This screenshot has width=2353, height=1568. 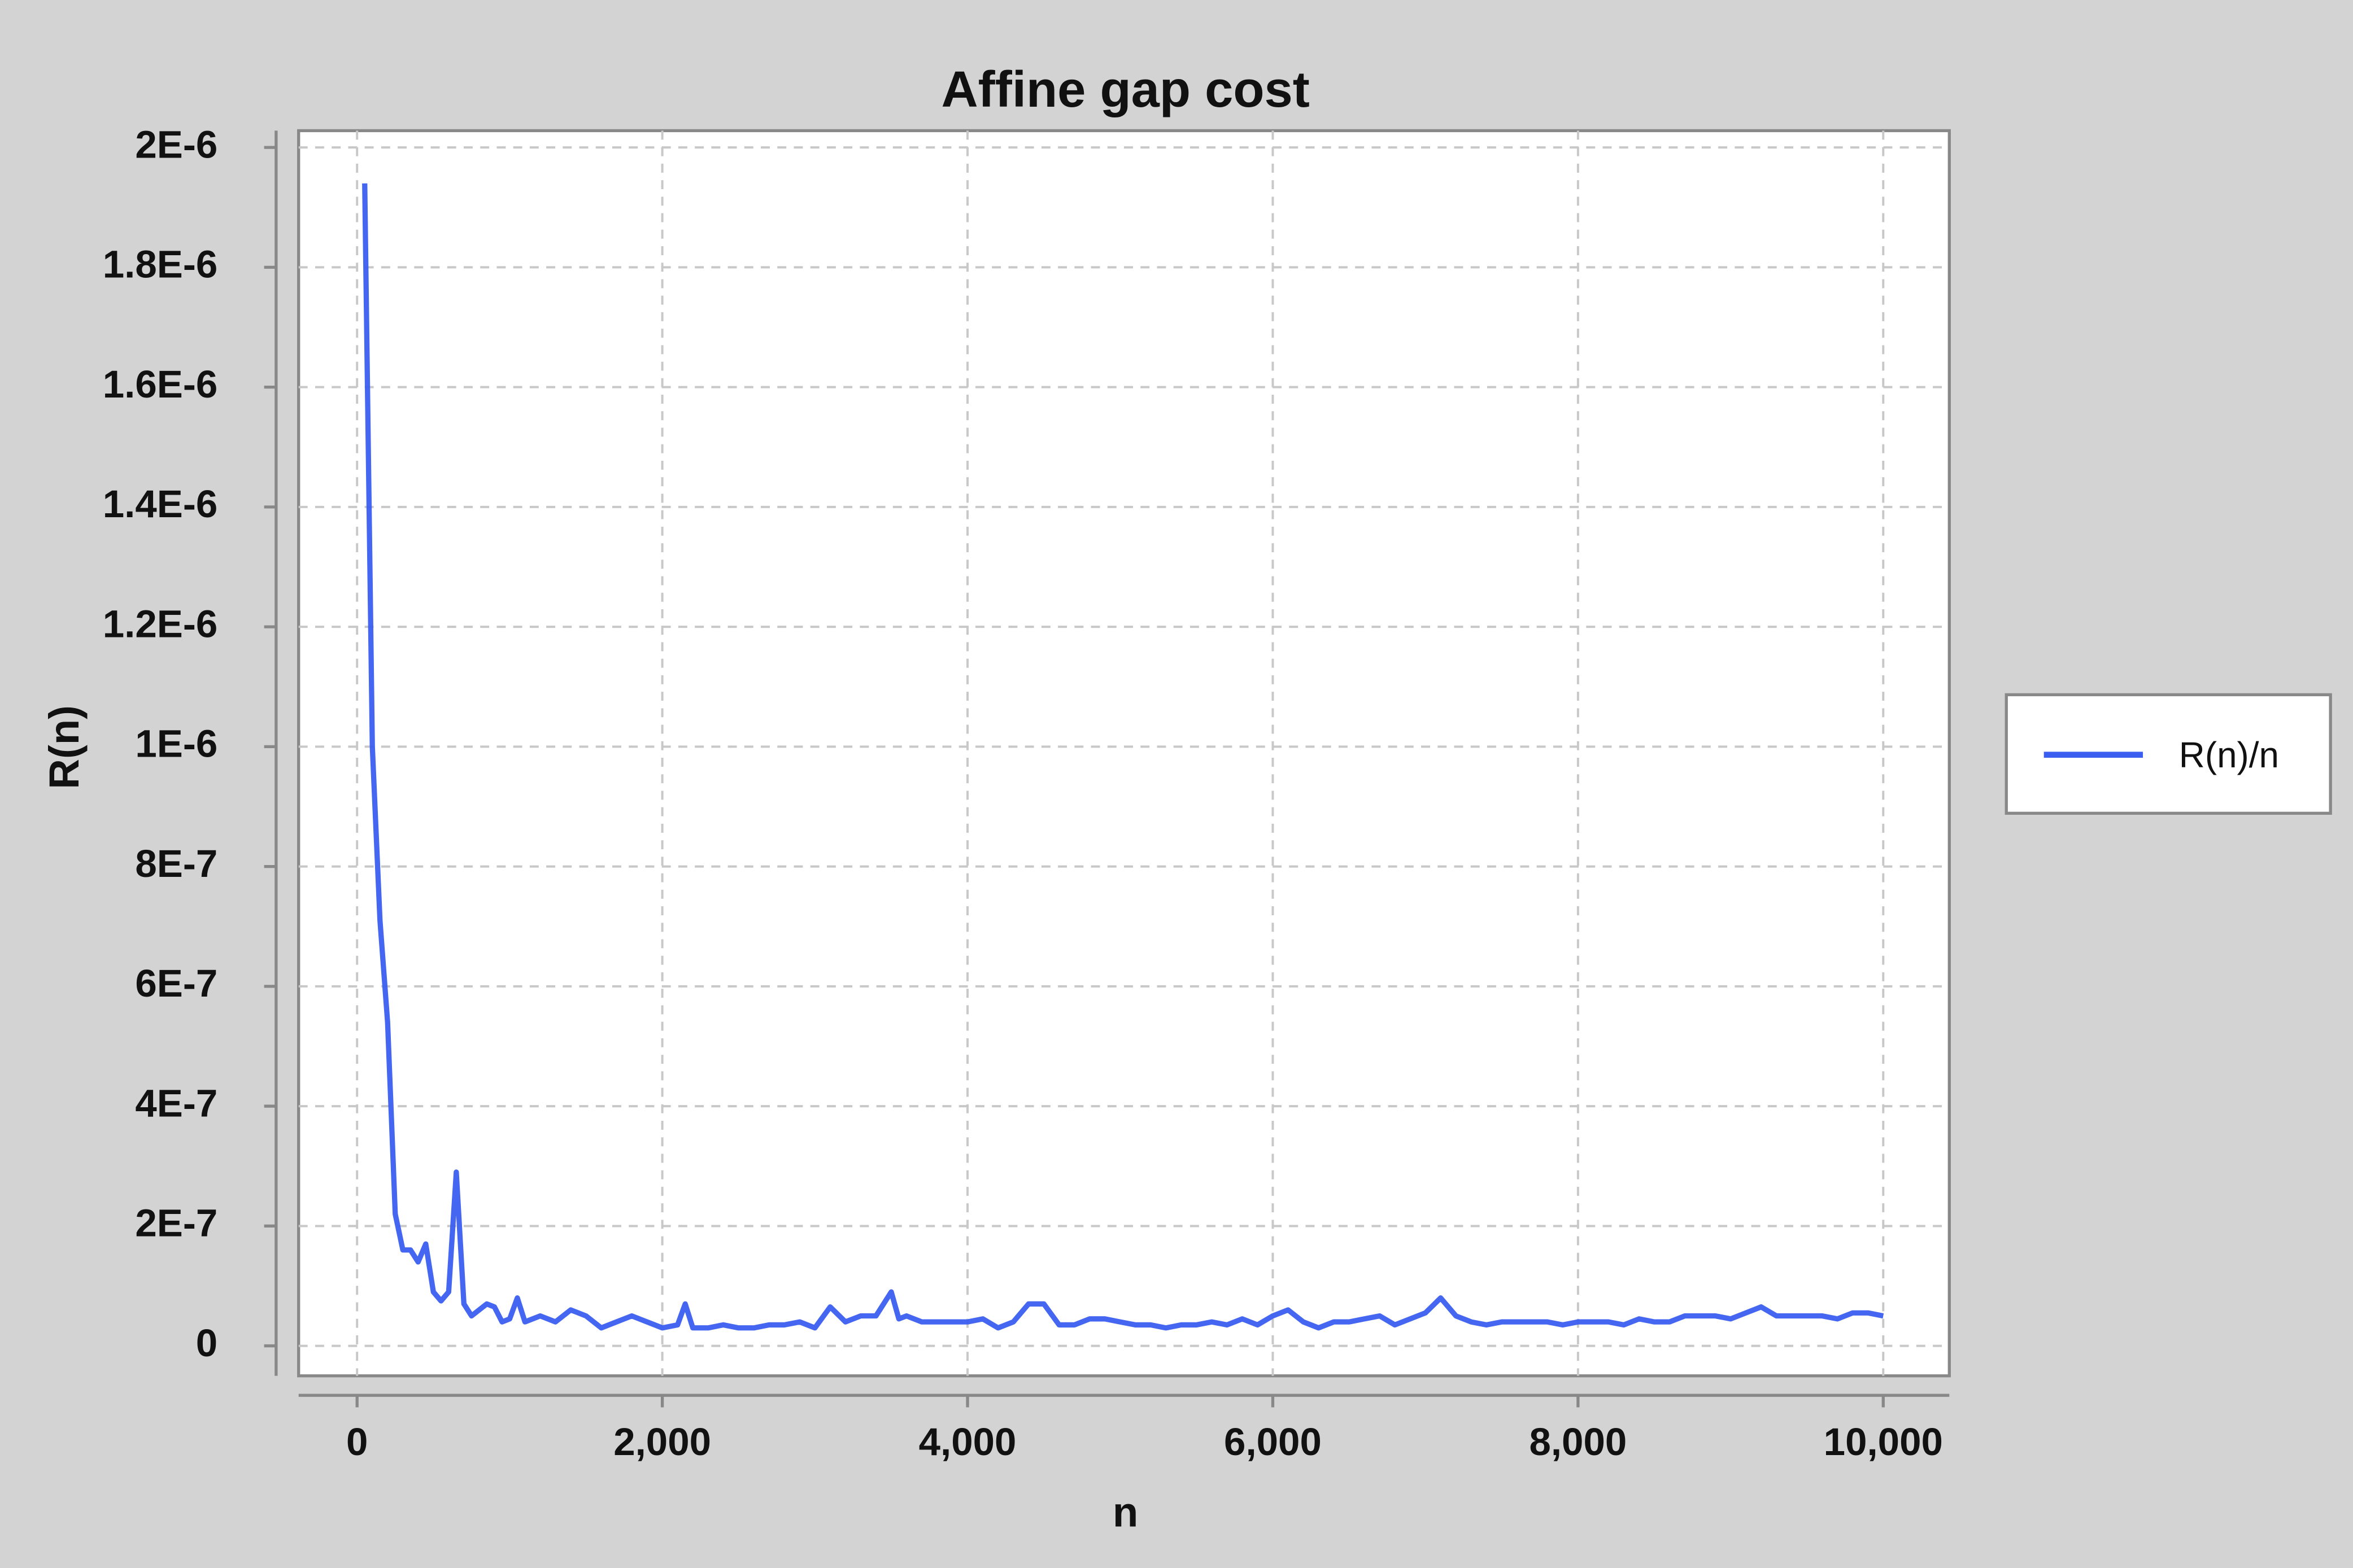 I want to click on x-tick-label: 4,000, so click(x=968, y=1442).